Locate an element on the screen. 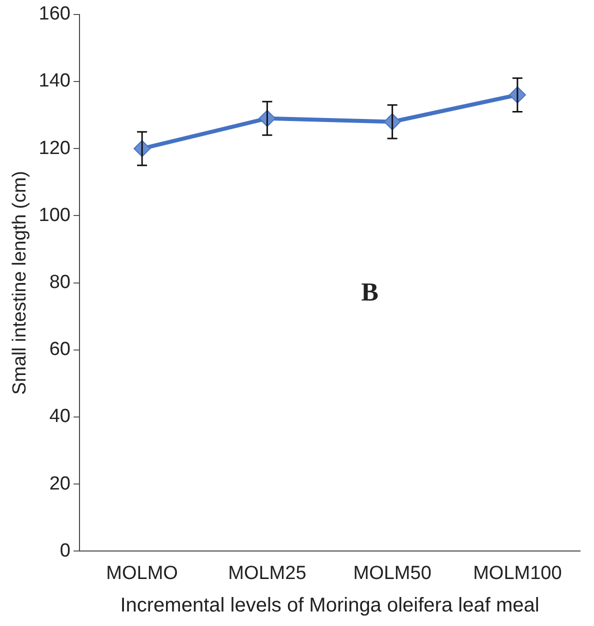  x-tick-label: MOLM25 is located at coordinates (267, 573).